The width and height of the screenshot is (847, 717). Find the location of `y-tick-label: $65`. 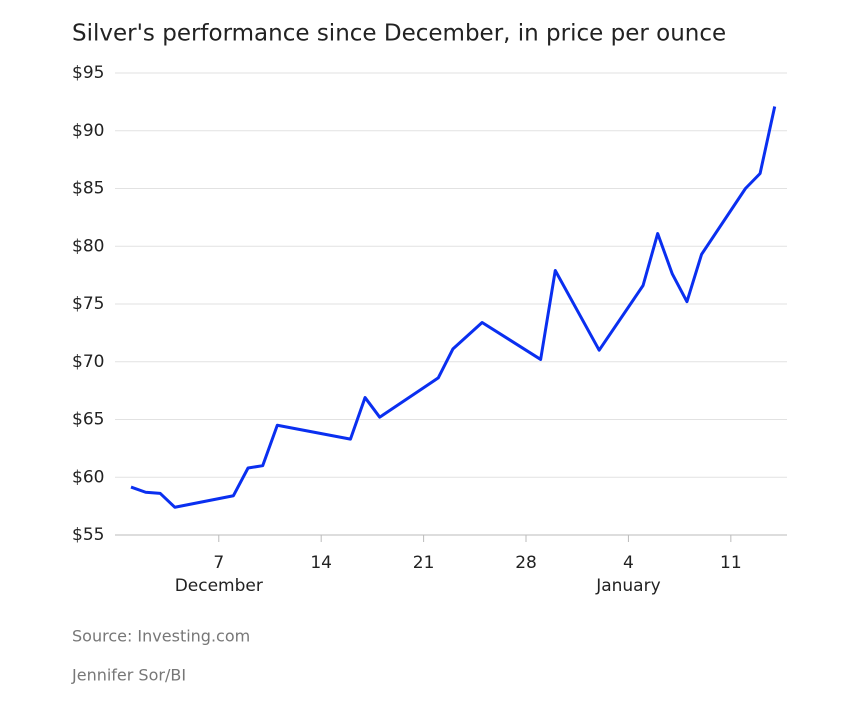

y-tick-label: $65 is located at coordinates (88, 420).